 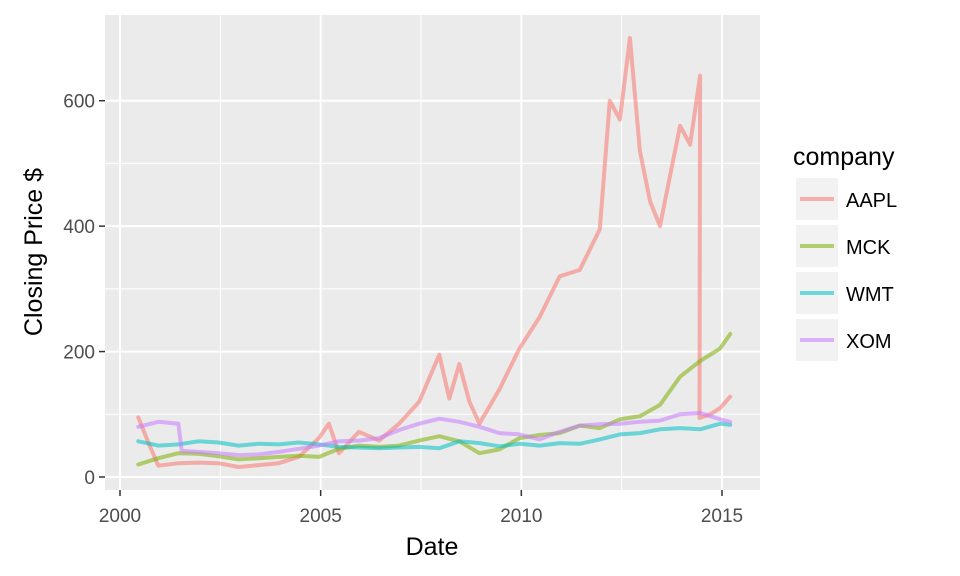 I want to click on legend: company AAPL MCK WMT XOM, so click(x=845, y=252).